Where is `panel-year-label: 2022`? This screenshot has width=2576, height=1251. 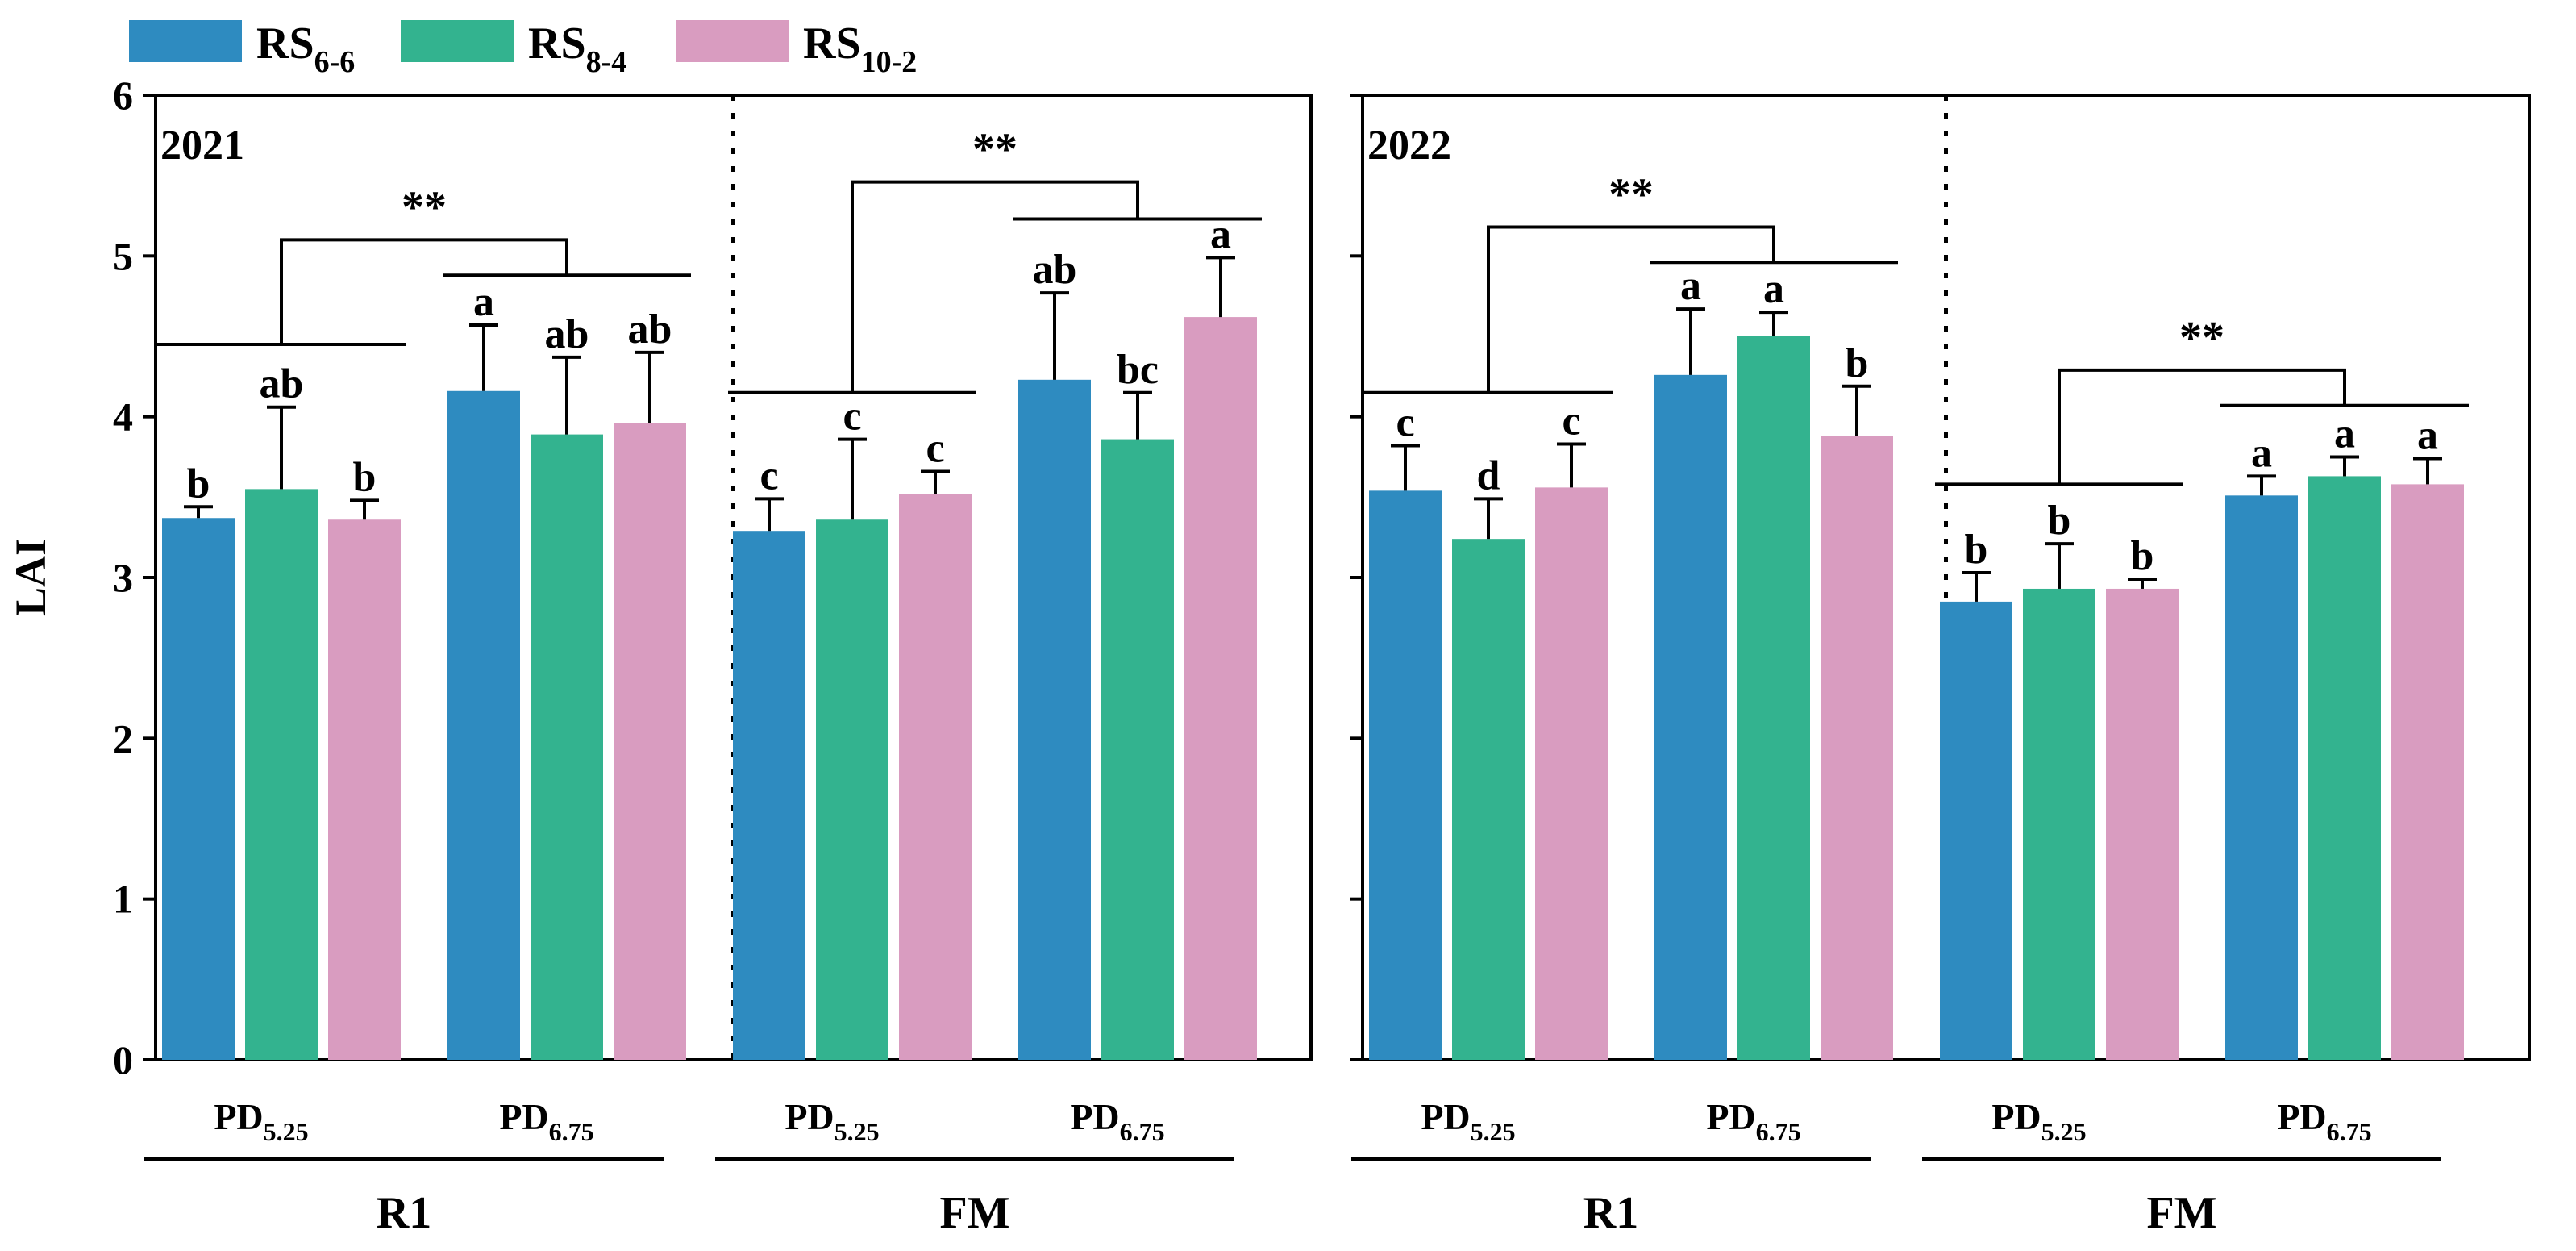
panel-year-label: 2022 is located at coordinates (1409, 146).